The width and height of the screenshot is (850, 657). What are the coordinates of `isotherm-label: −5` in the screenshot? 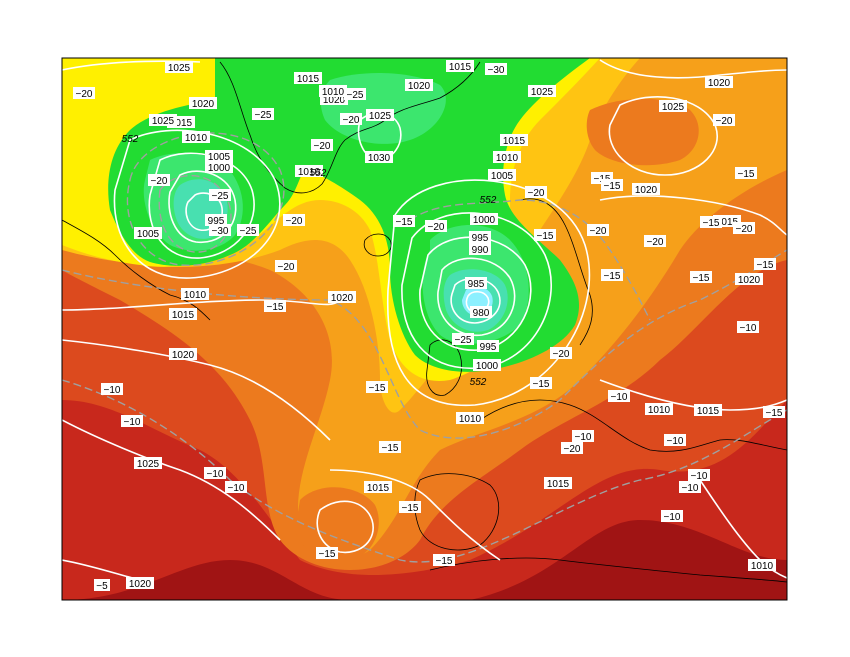 It's located at (102, 585).